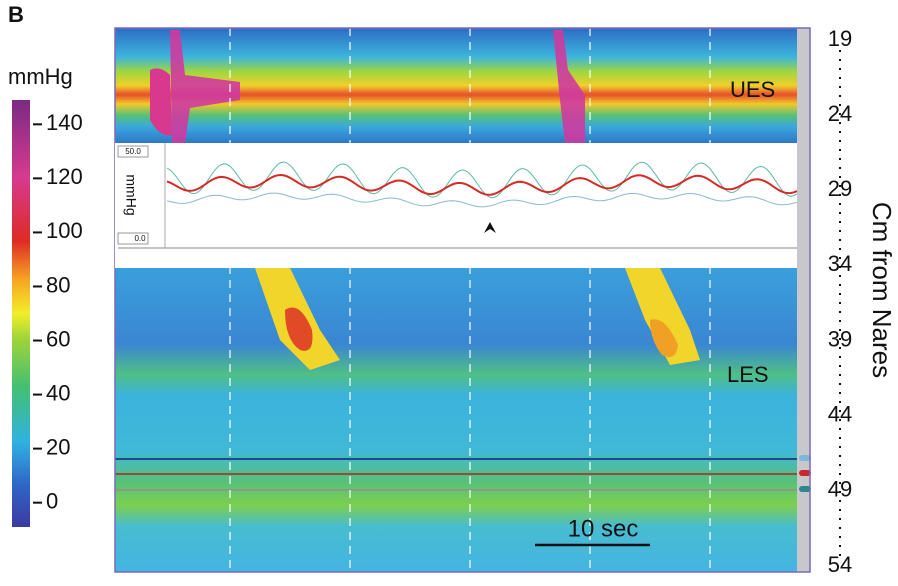 The height and width of the screenshot is (586, 898). Describe the element at coordinates (840, 414) in the screenshot. I see `y-tick-label: 44` at that location.